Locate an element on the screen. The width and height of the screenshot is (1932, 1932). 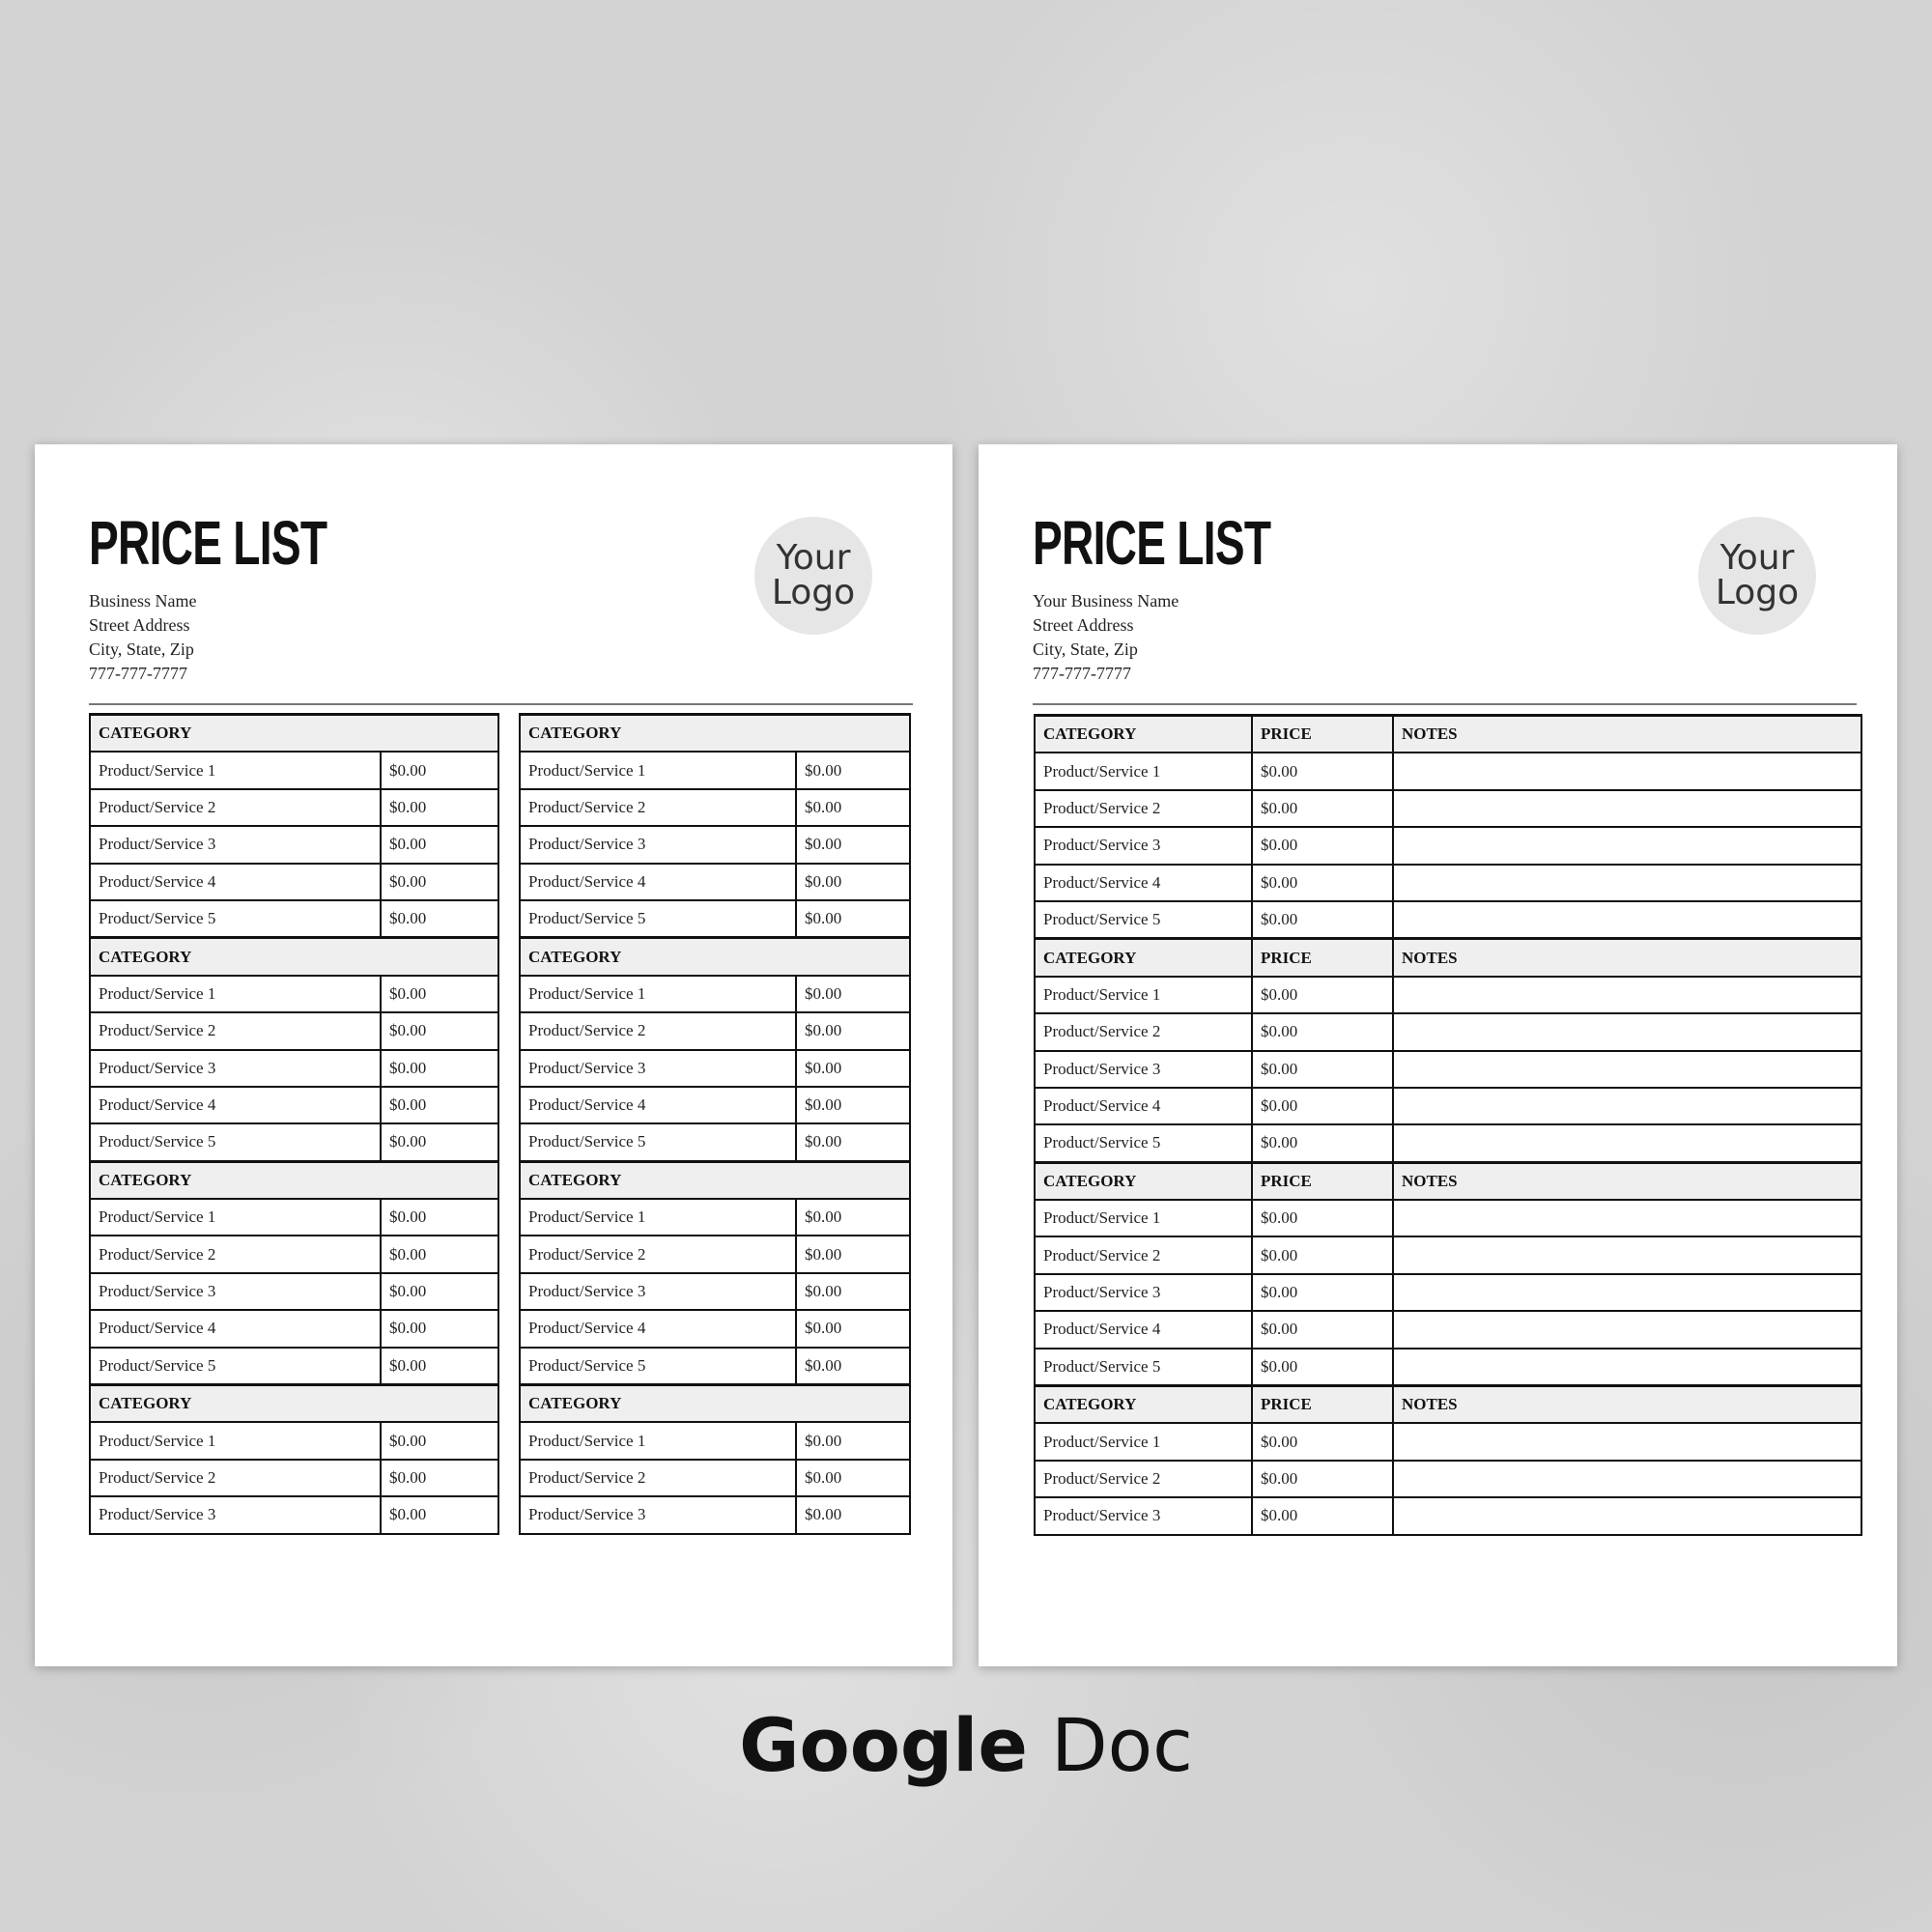
logo-placeholder: Your Logo is located at coordinates (1757, 576).